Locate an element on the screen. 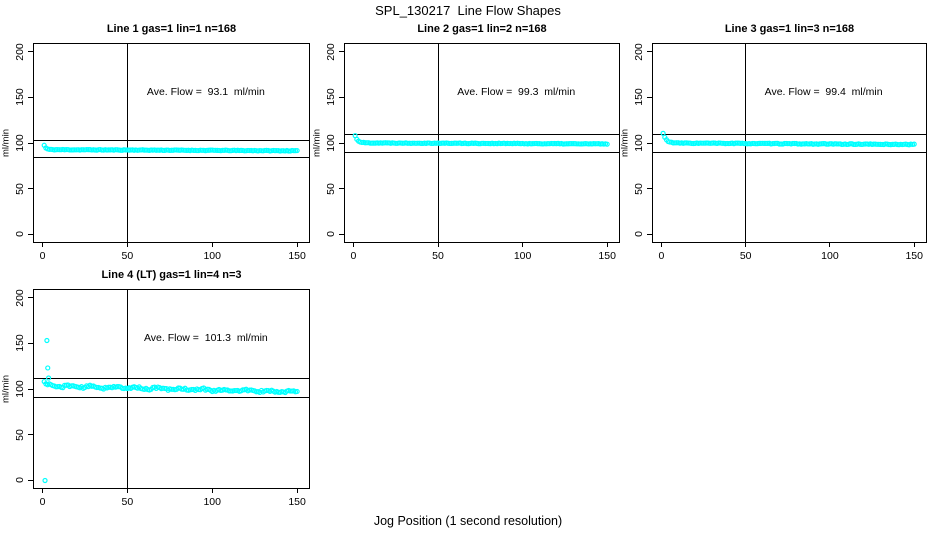 Image resolution: width=936 pixels, height=540 pixels. subplot-title: Line 3 gas=1 lin=3 n=168 is located at coordinates (789, 29).